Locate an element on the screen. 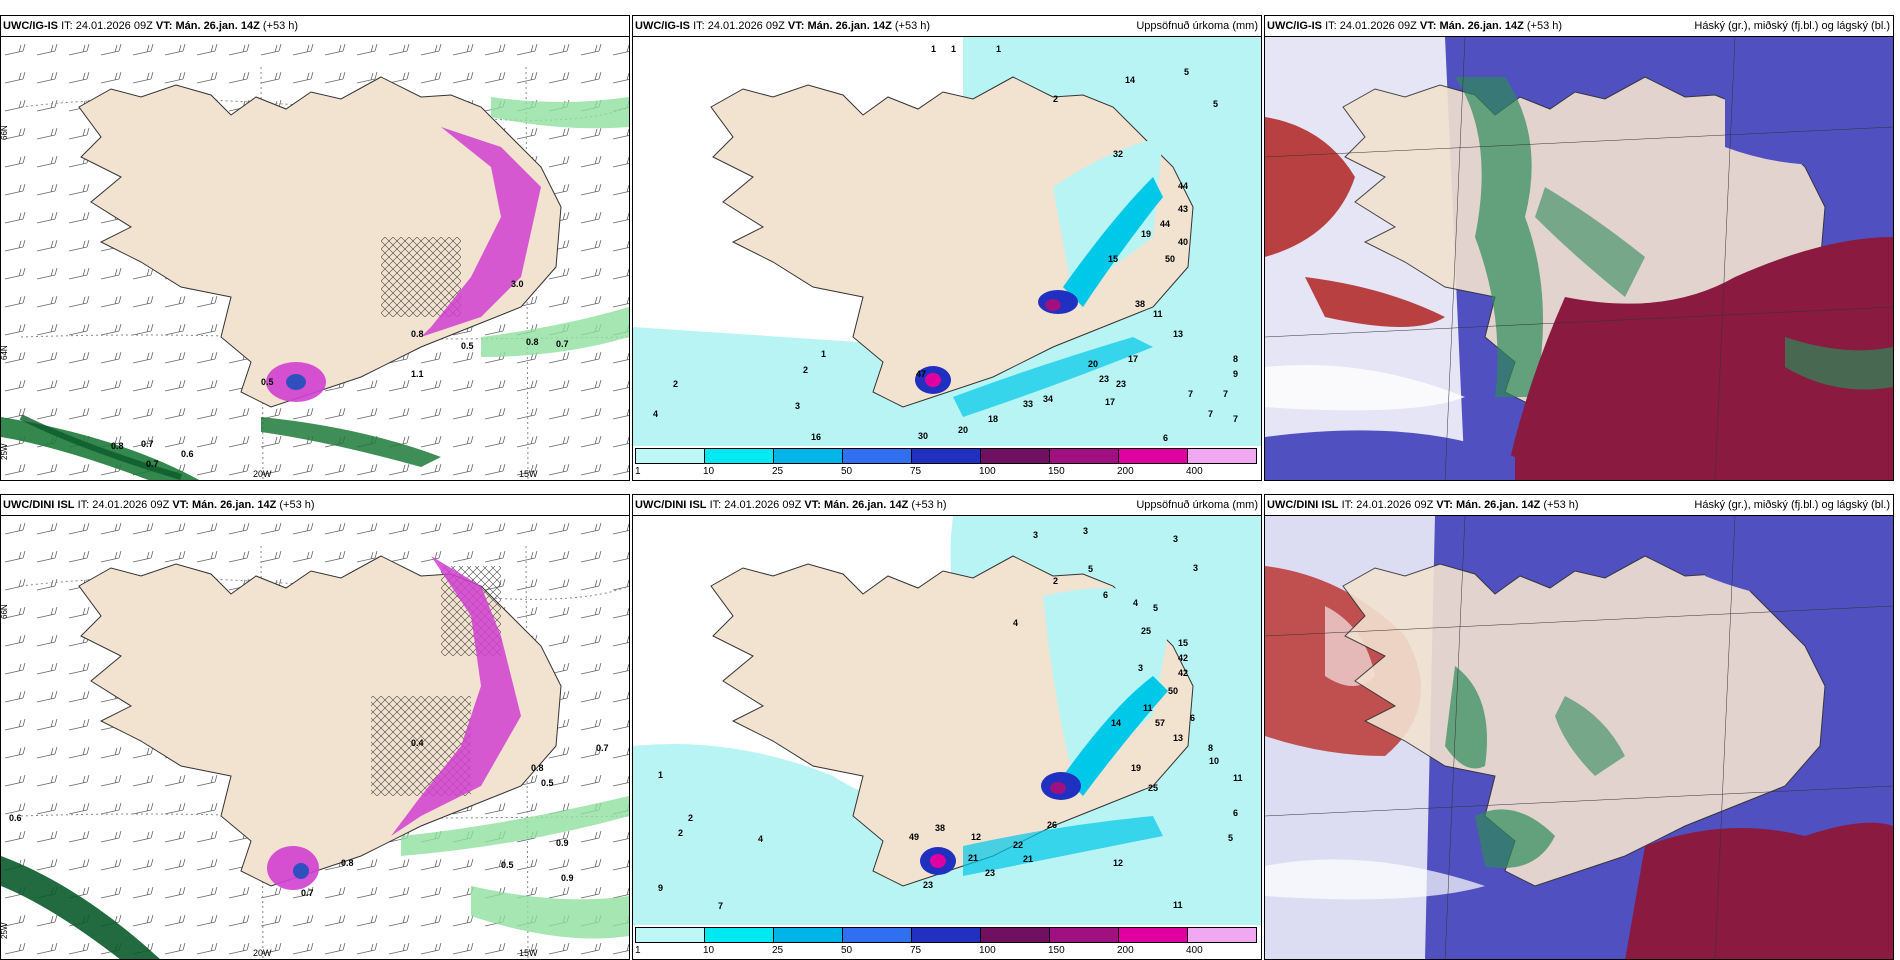  precip-value: 43 is located at coordinates (1183, 209).